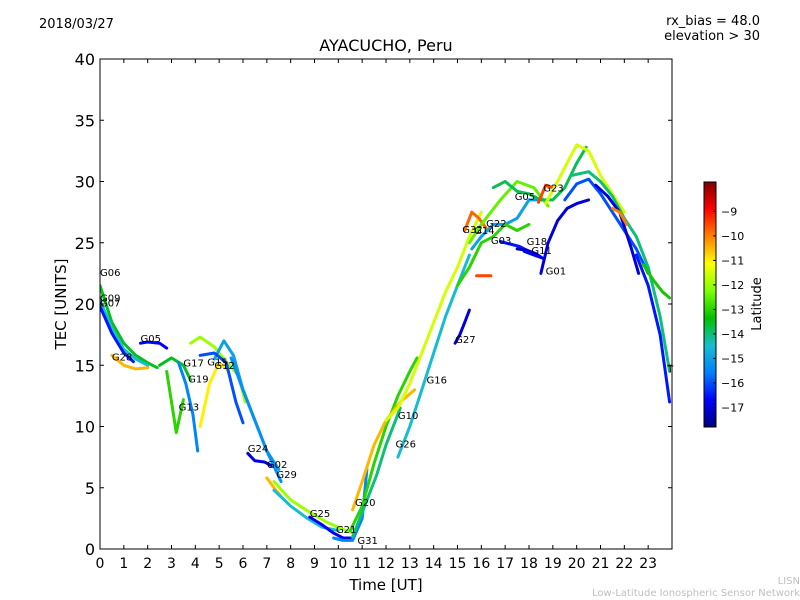 Image resolution: width=800 pixels, height=600 pixels. Describe the element at coordinates (123, 564) in the screenshot. I see `x-tick-label-1: 1` at that location.